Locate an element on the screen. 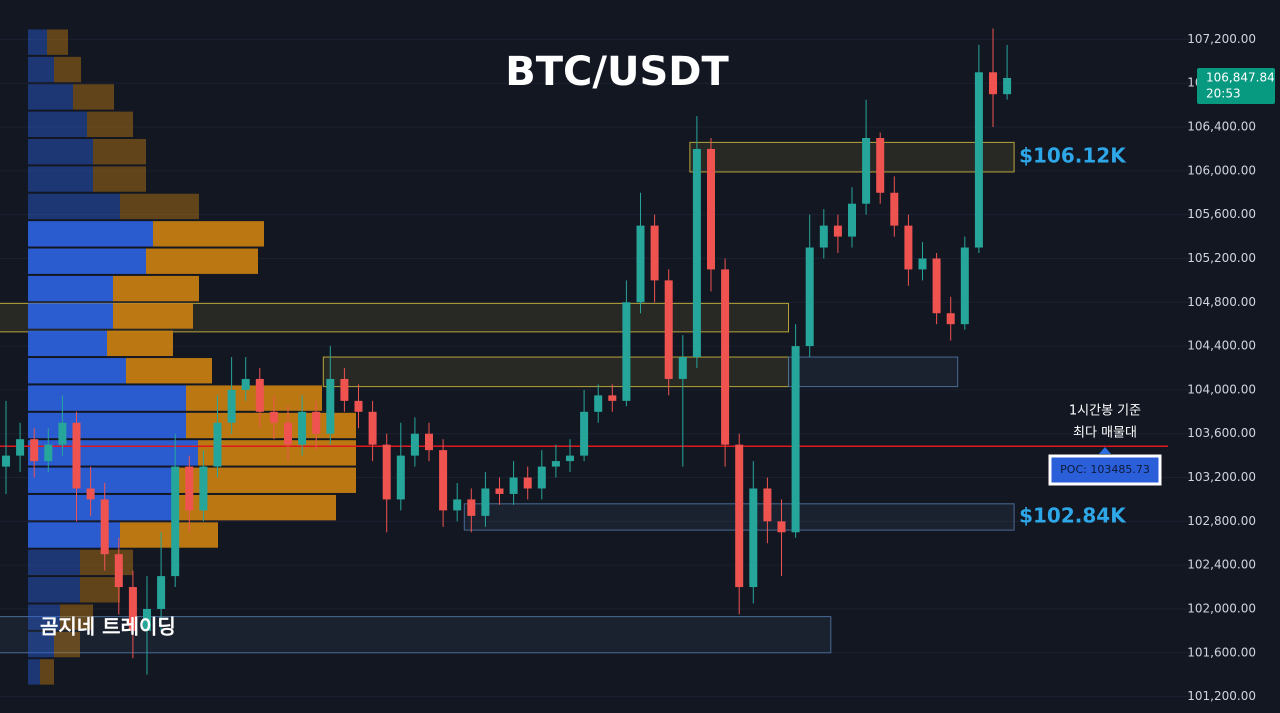 This screenshot has width=1280, height=713. y-tick-label: 104,000.00 is located at coordinates (1221, 389).